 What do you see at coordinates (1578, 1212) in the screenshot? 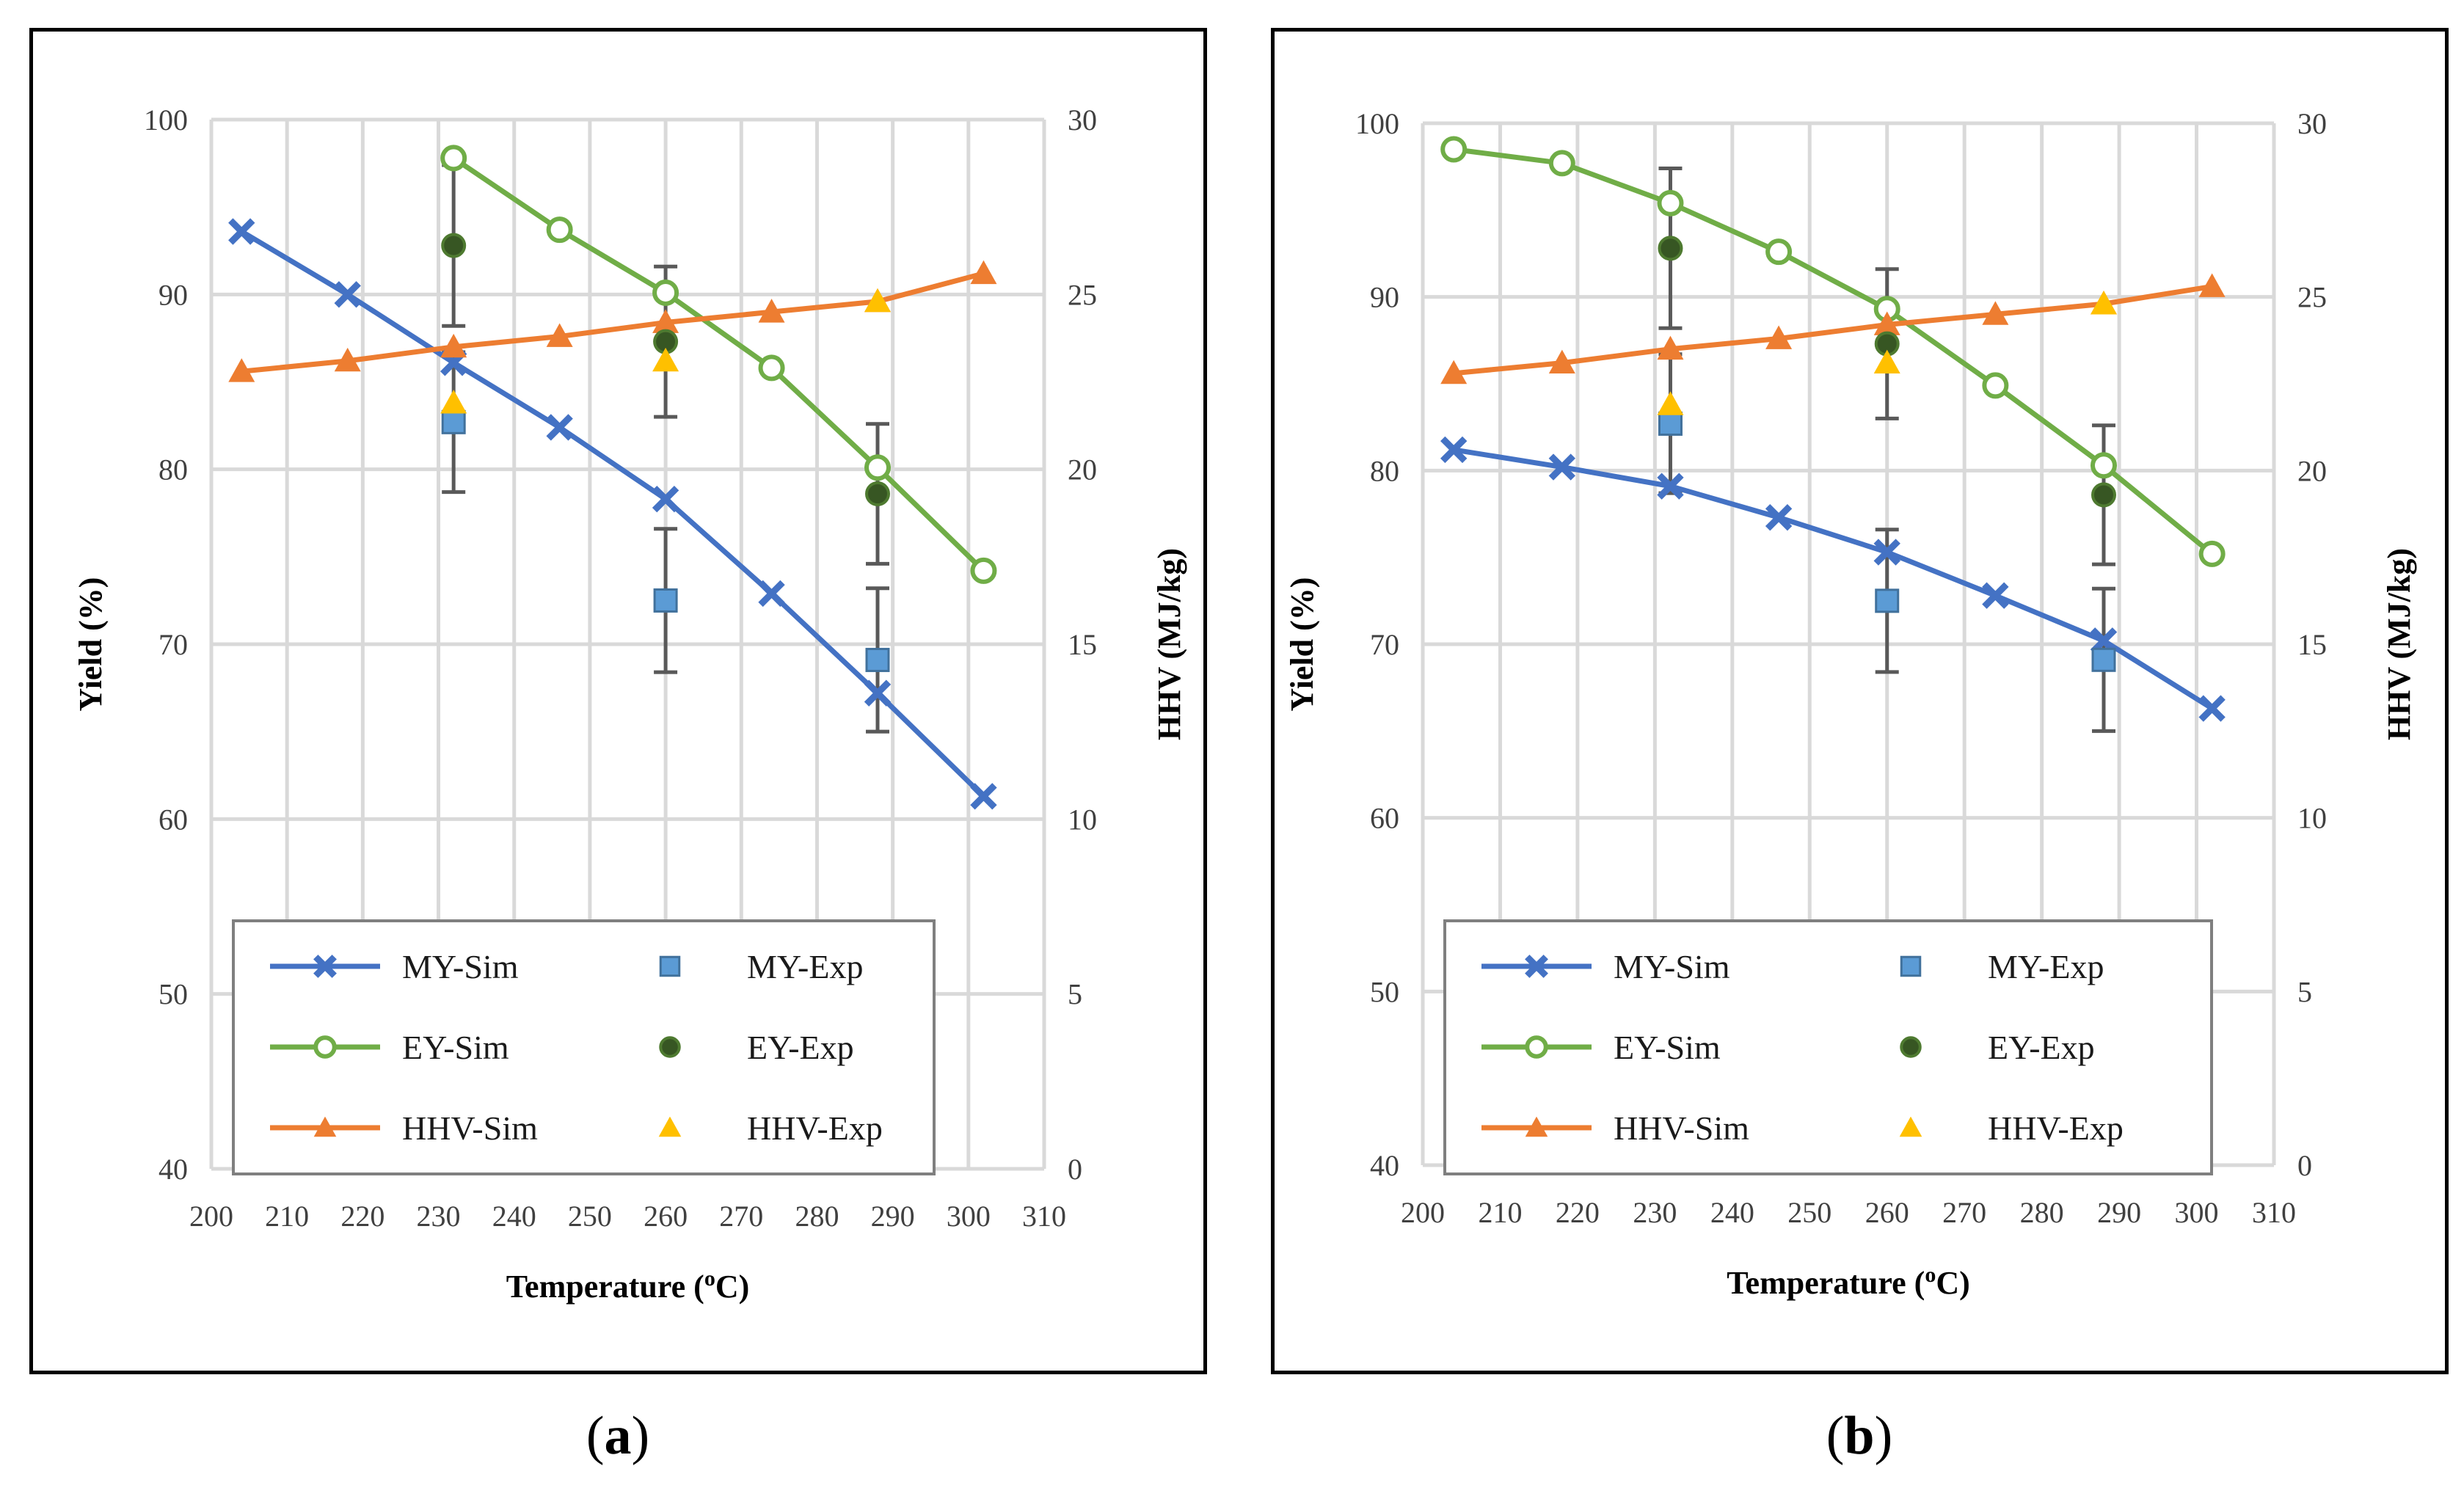
I see `x-tick-label: 220` at bounding box center [1578, 1212].